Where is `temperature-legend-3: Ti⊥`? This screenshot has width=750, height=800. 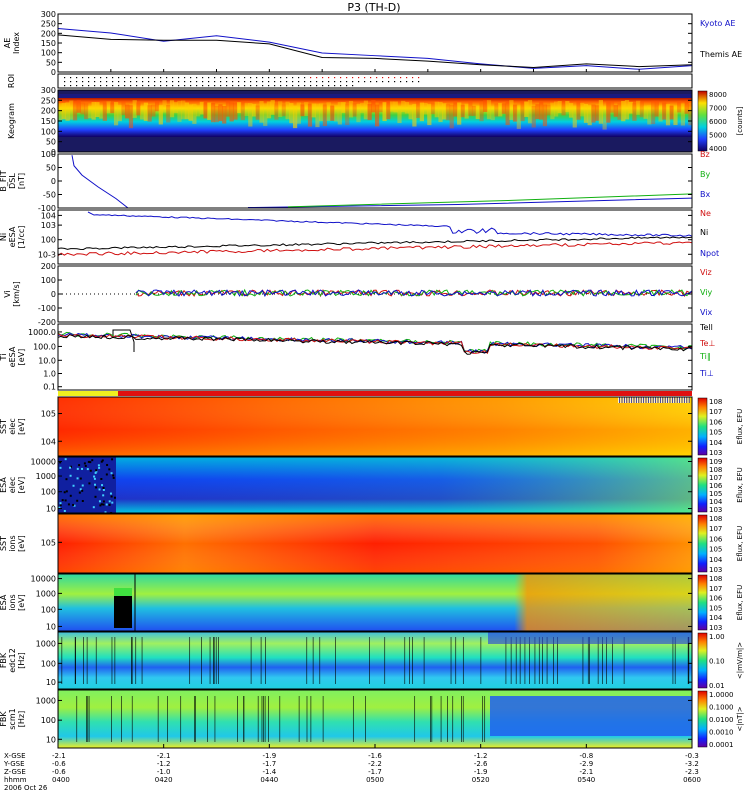 temperature-legend-3: Ti⊥ is located at coordinates (706, 373).